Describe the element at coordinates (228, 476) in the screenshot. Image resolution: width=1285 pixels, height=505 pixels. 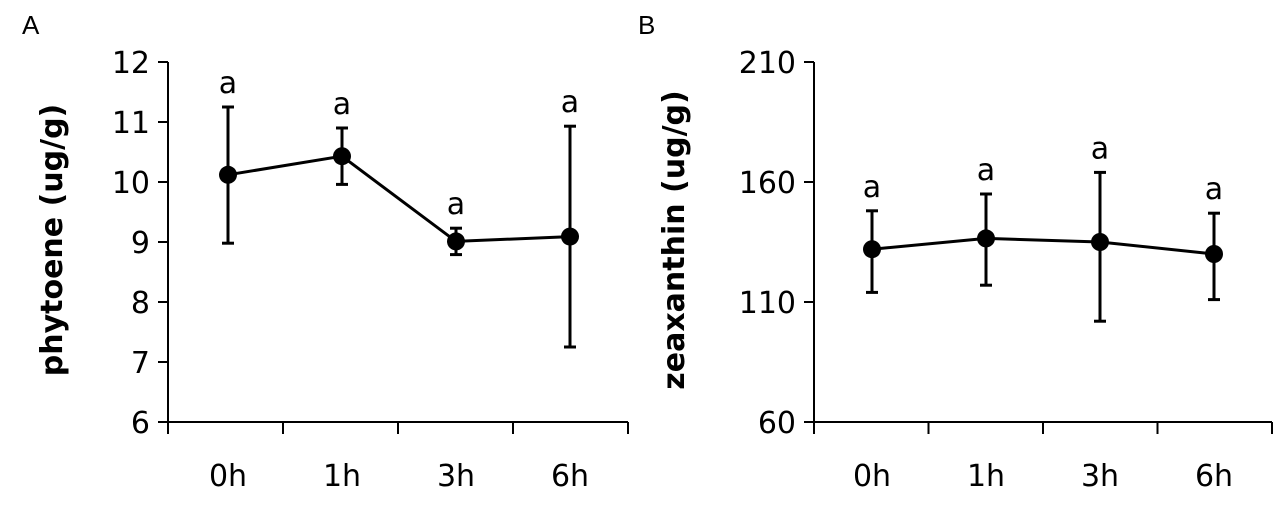
I see `x-tick-label-a: 0h` at that location.